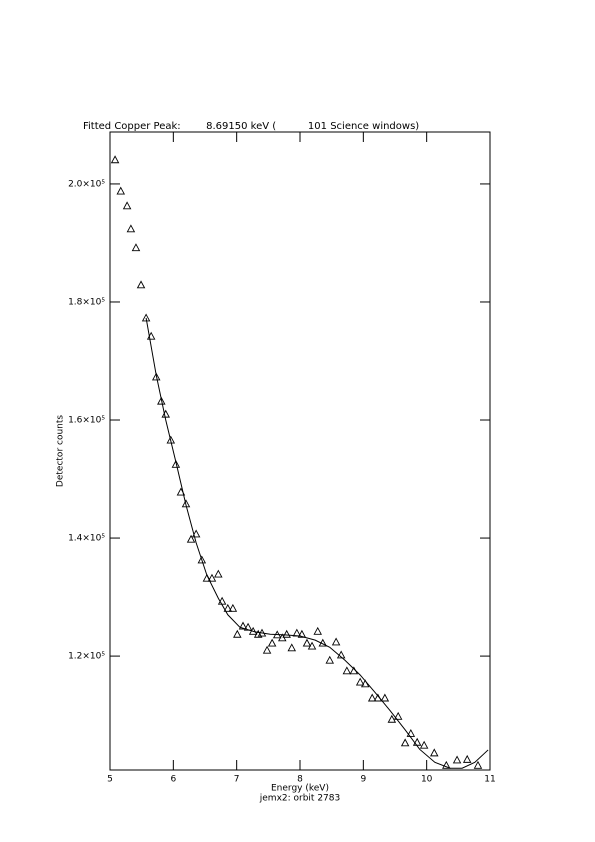 The height and width of the screenshot is (842, 595). What do you see at coordinates (237, 780) in the screenshot?
I see `x-tick-label: 7` at bounding box center [237, 780].